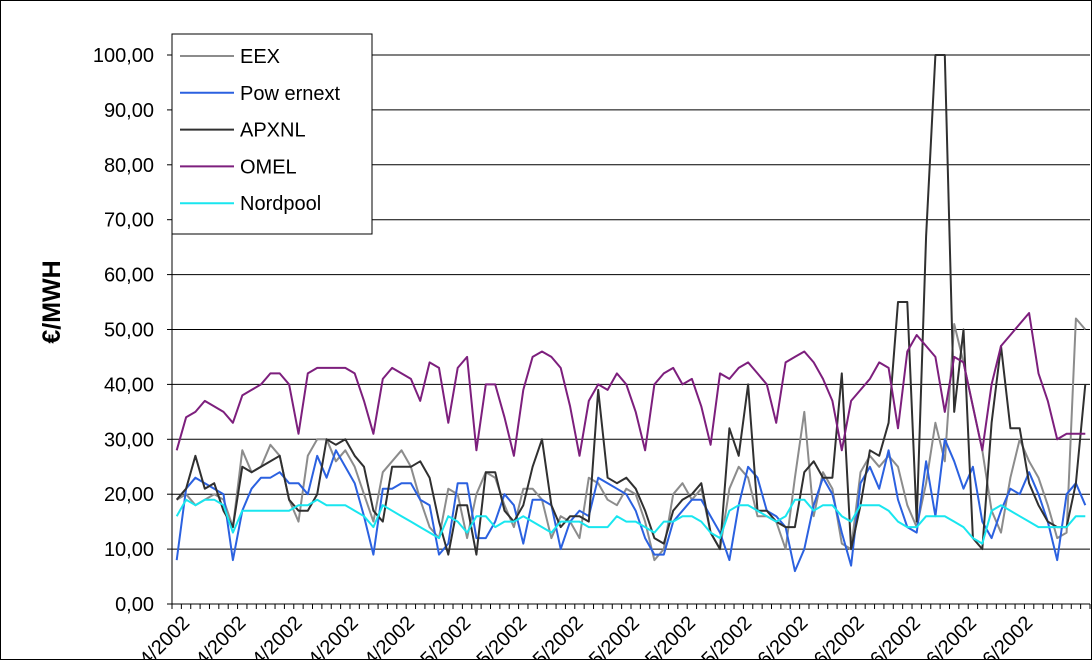 The height and width of the screenshot is (665, 1092). What do you see at coordinates (129, 440) in the screenshot?
I see `y-tick-label: 30,00` at bounding box center [129, 440].